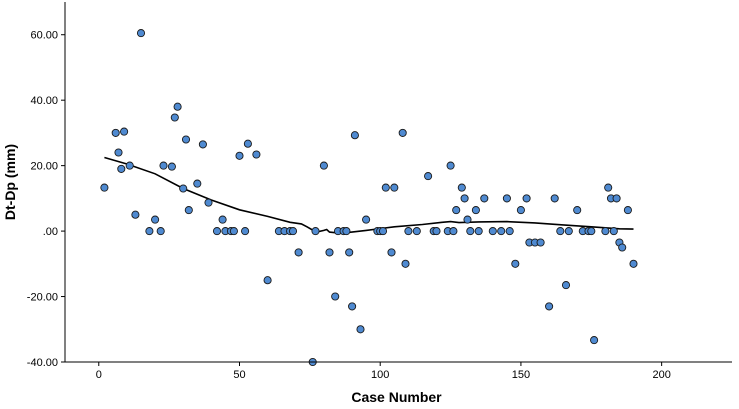  I want to click on x-tick-label: 100, so click(380, 375).